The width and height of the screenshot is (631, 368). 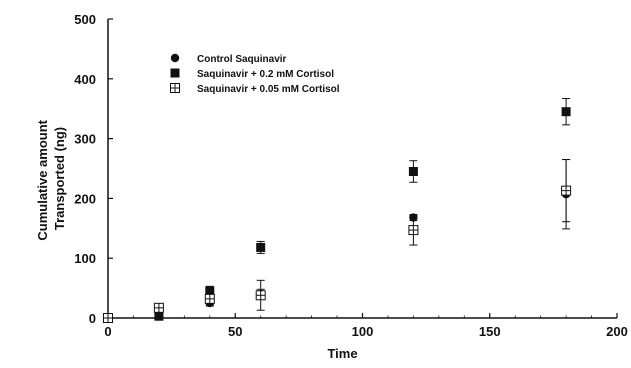 I want to click on x-tick-label: 200, so click(x=617, y=331).